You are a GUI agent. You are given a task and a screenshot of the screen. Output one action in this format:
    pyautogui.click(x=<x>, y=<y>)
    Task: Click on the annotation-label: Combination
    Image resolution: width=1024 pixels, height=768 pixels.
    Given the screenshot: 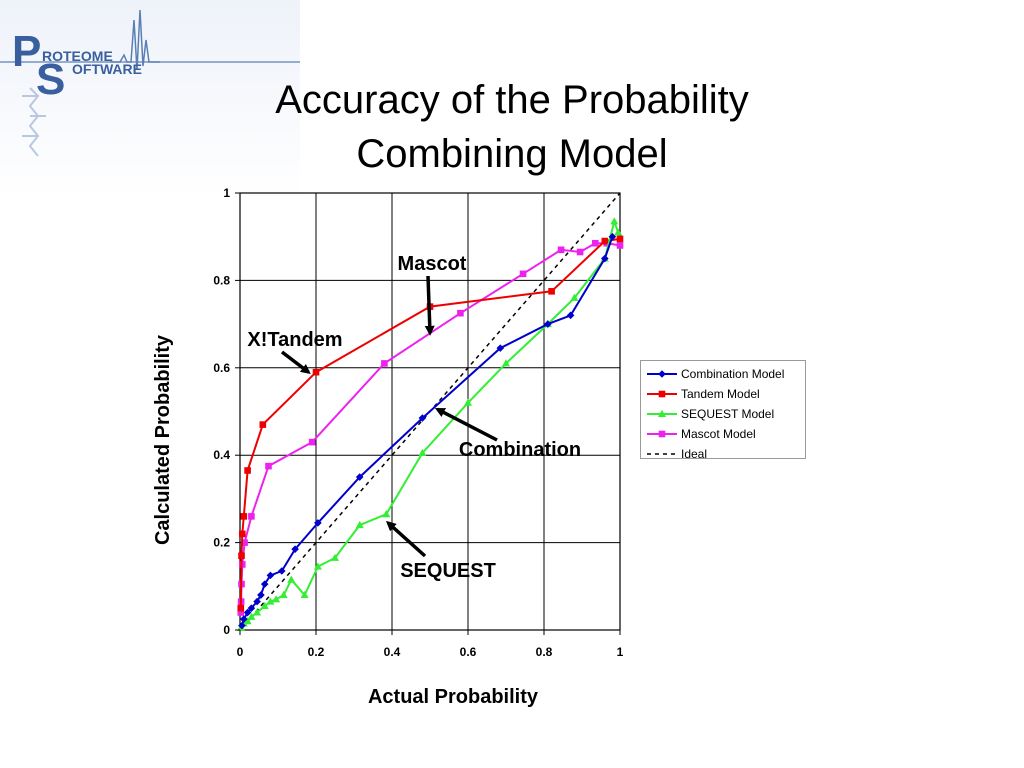 What is the action you would take?
    pyautogui.click(x=520, y=450)
    